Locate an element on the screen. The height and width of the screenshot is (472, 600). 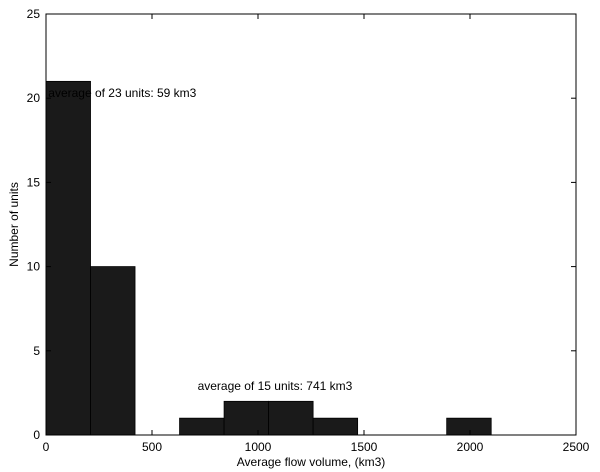
y-tick-label: 20 is located at coordinates (34, 98).